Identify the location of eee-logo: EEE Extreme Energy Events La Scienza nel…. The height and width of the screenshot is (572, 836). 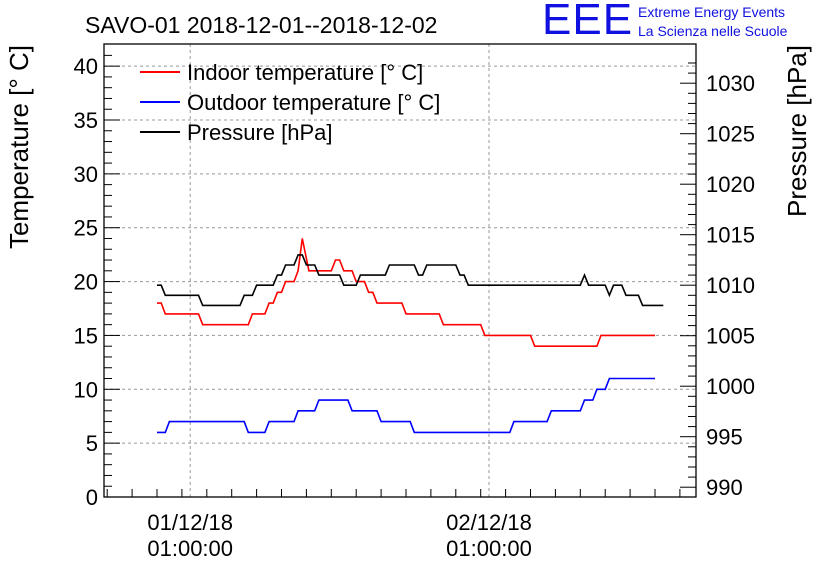
(689, 22).